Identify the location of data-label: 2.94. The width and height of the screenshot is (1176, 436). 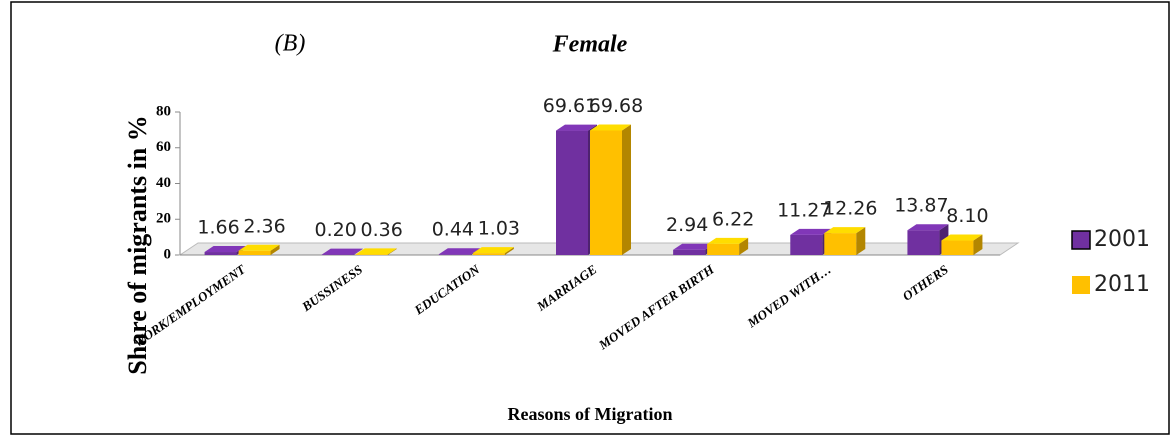
(687, 225).